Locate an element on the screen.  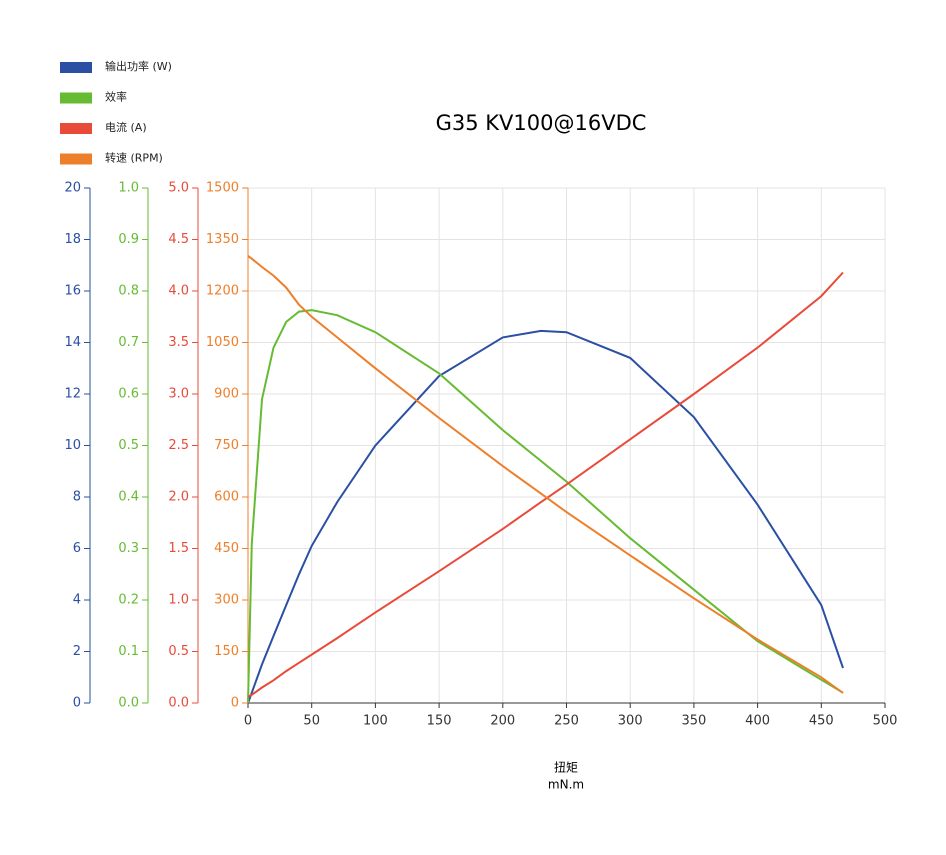
y-tick-label: 2.5 is located at coordinates (178, 445).